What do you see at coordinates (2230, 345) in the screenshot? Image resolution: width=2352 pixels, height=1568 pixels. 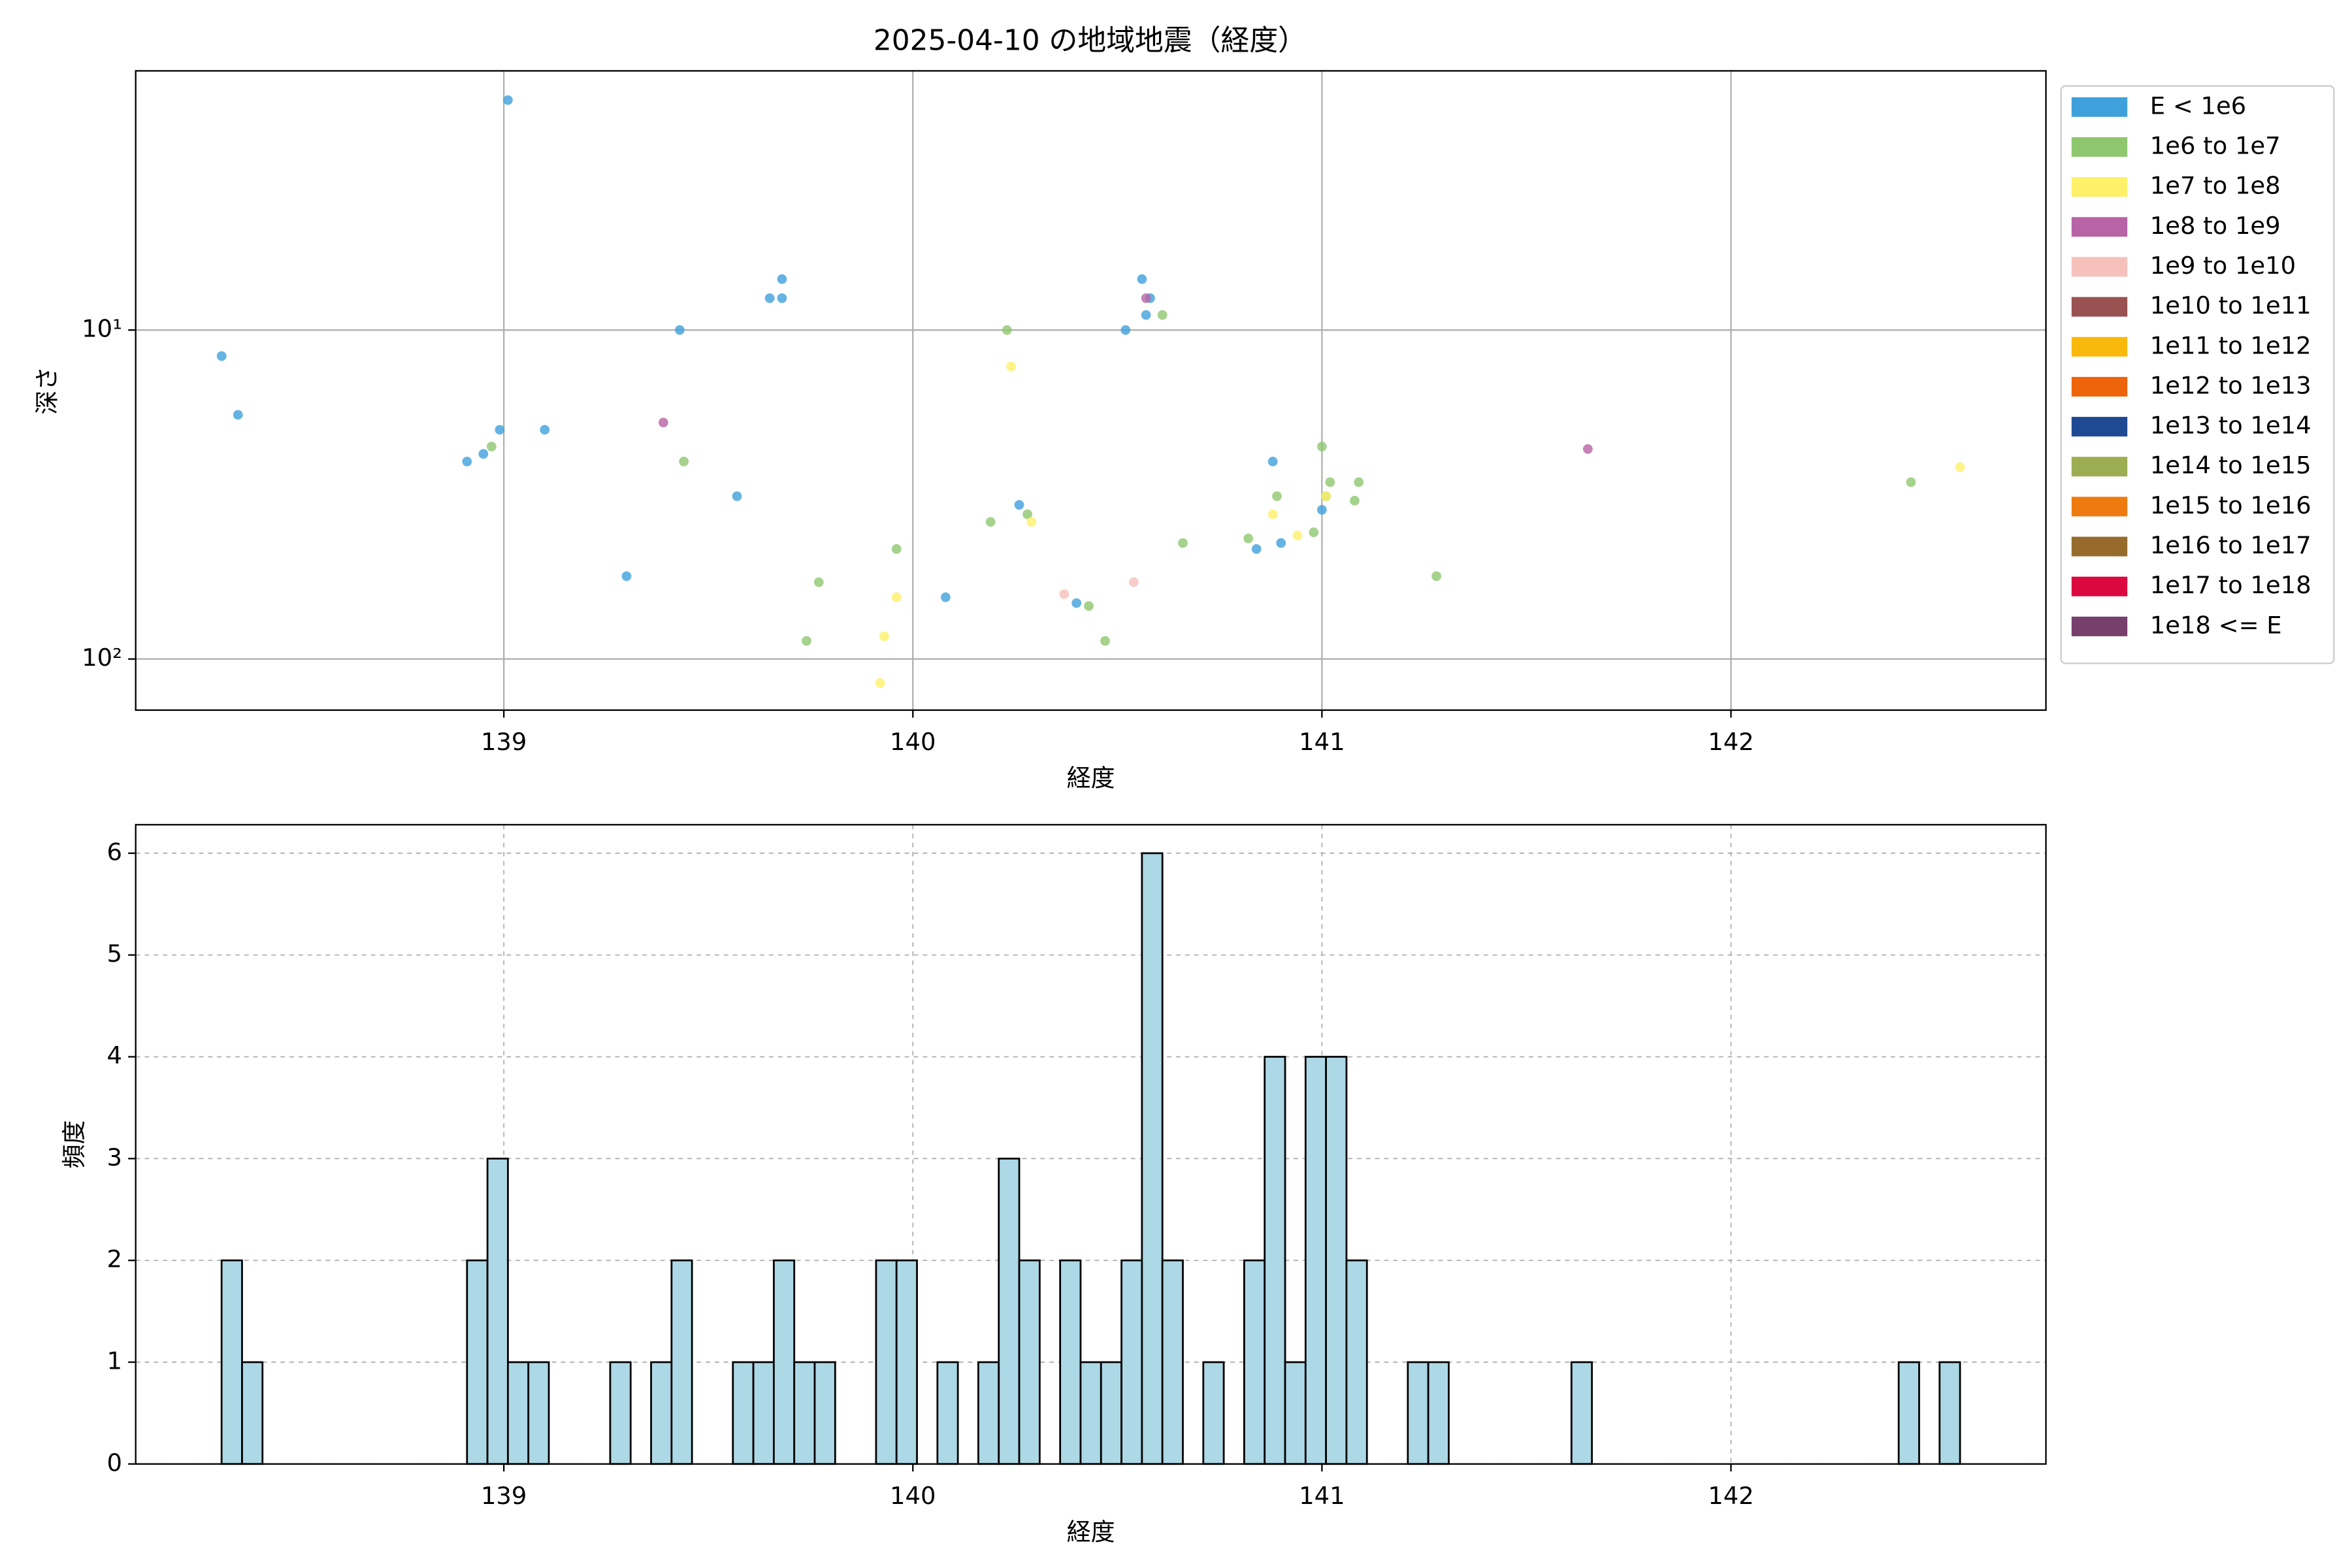 I see `legend-label: 1e11 to 1e12` at bounding box center [2230, 345].